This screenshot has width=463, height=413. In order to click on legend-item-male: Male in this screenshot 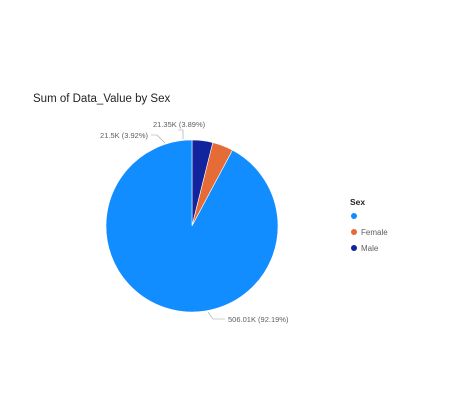, I will do `click(365, 248)`.